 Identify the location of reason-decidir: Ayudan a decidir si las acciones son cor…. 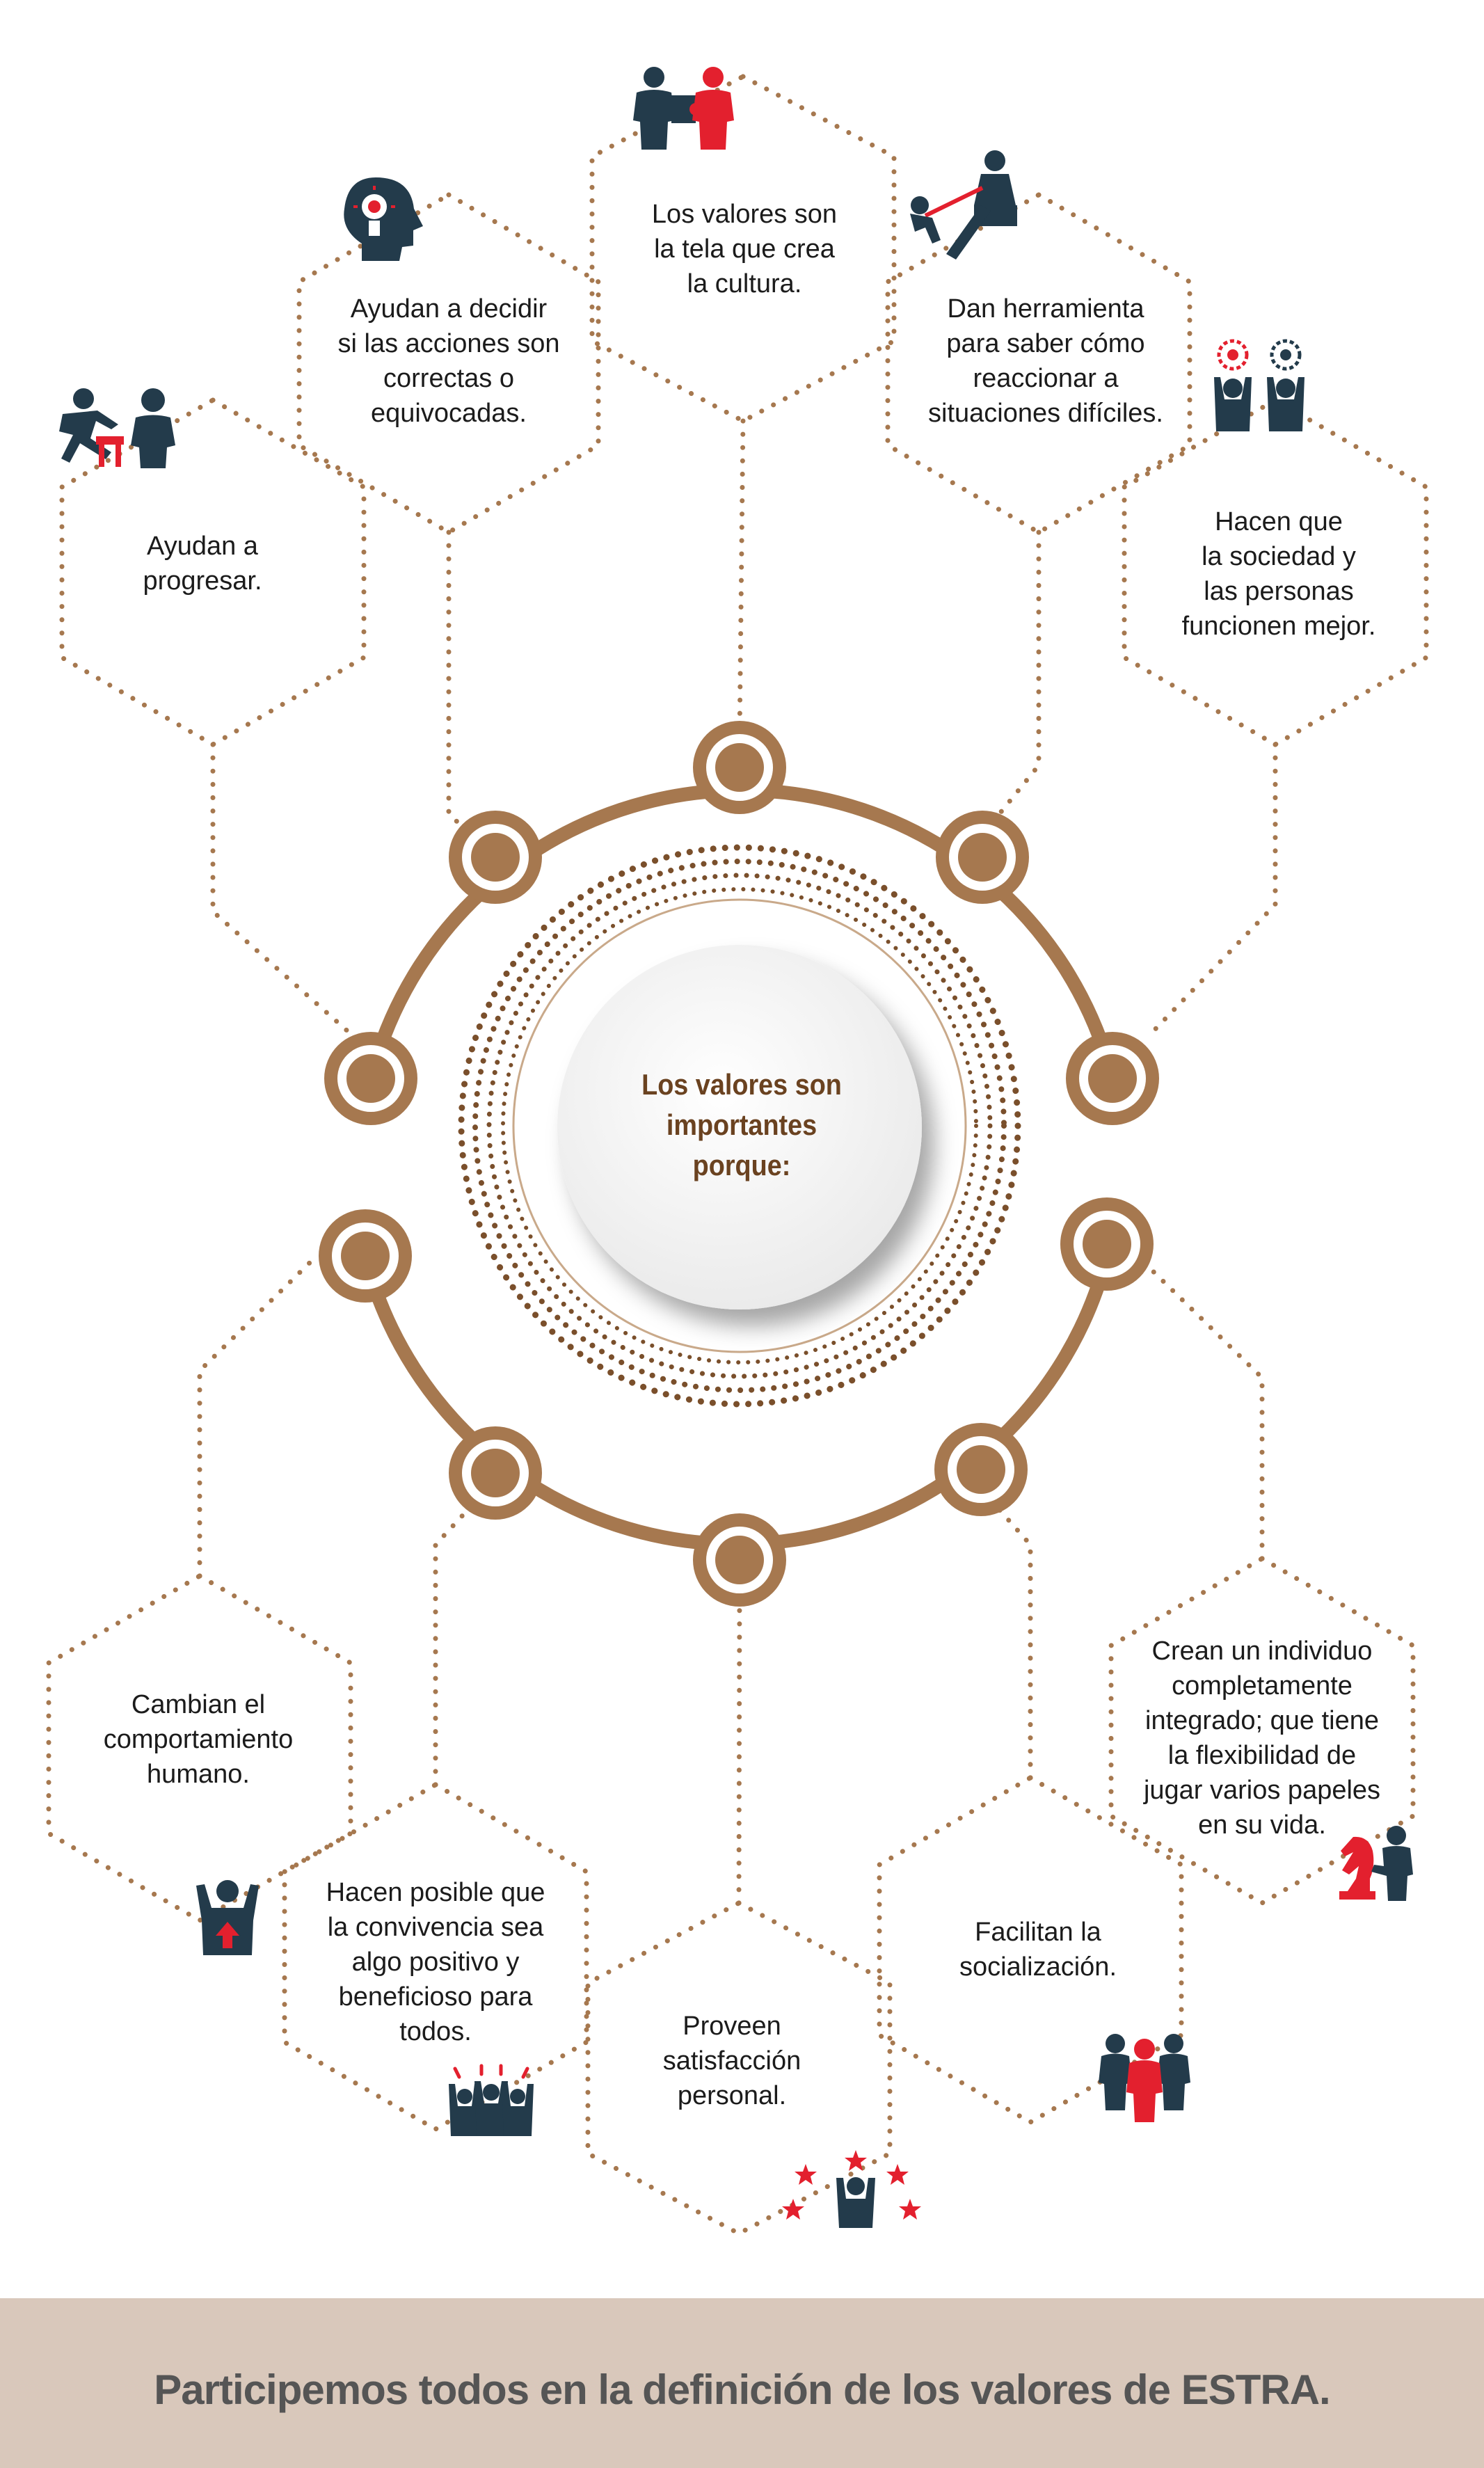
(449, 361).